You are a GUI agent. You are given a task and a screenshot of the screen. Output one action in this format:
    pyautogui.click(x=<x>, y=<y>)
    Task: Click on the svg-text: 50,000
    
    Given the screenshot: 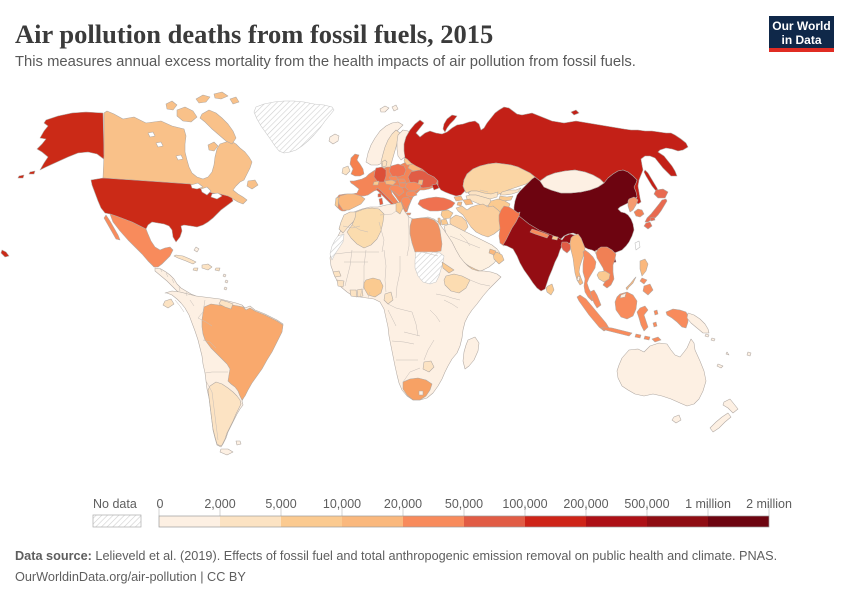 What is the action you would take?
    pyautogui.click(x=464, y=504)
    